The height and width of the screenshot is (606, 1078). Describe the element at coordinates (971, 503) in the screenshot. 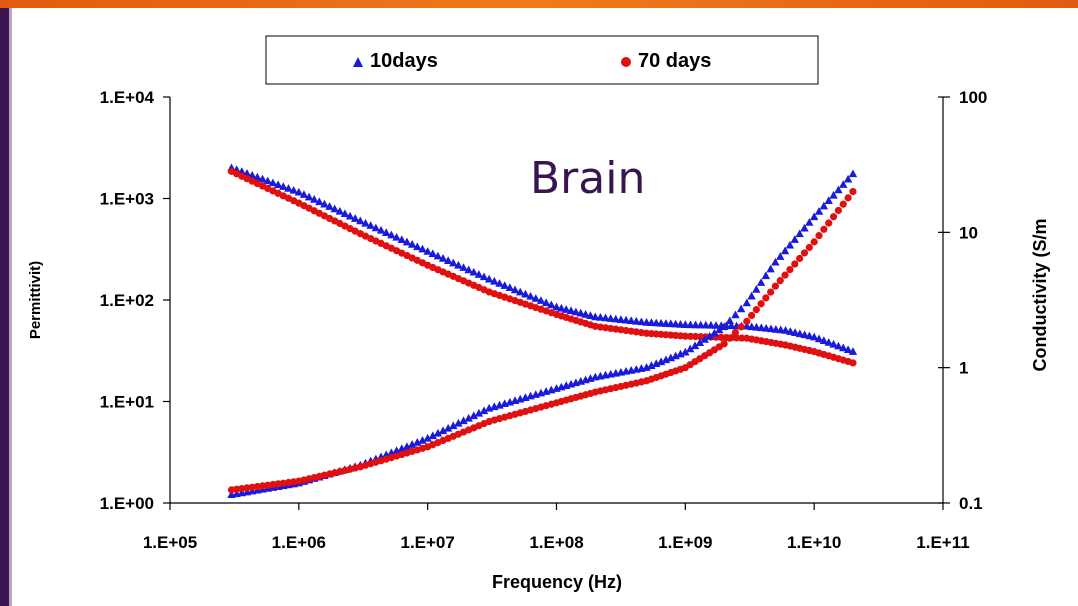

I see `y-right-tick-label: 0.1` at that location.